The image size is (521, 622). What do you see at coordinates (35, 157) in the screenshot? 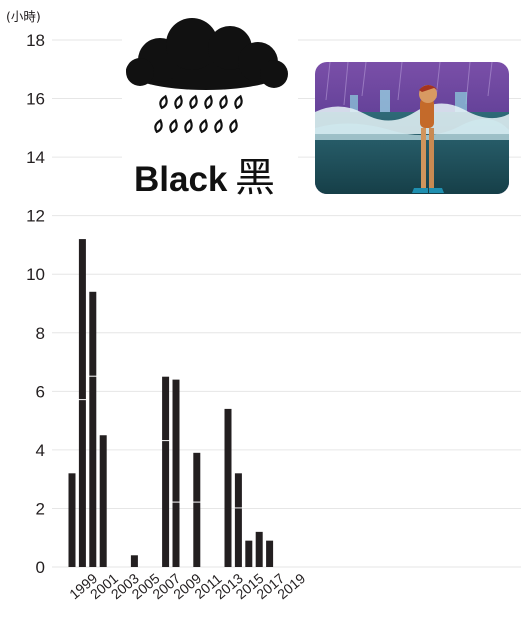
I see `y-tick-label: 14` at bounding box center [35, 157].